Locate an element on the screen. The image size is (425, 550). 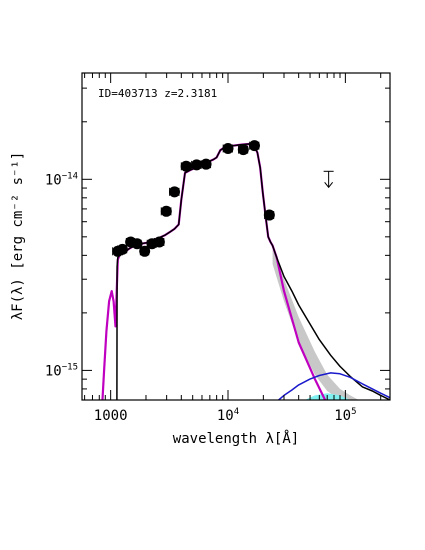
y-tick-label: 10−14 is located at coordinates (61, 179).